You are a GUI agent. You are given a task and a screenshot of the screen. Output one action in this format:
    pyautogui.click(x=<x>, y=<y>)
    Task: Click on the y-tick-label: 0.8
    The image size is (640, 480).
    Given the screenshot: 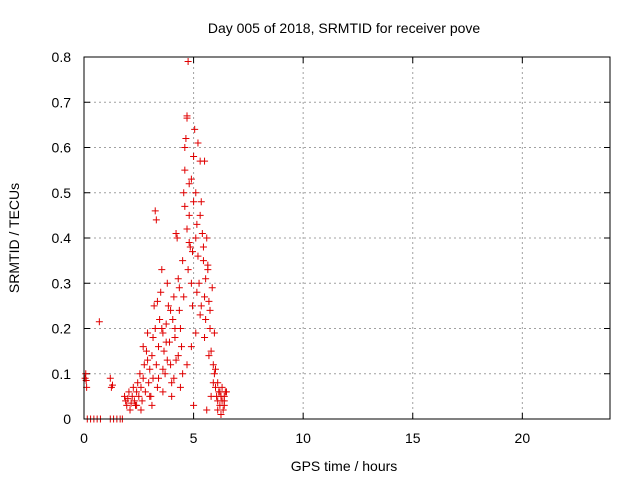 What is the action you would take?
    pyautogui.click(x=62, y=57)
    